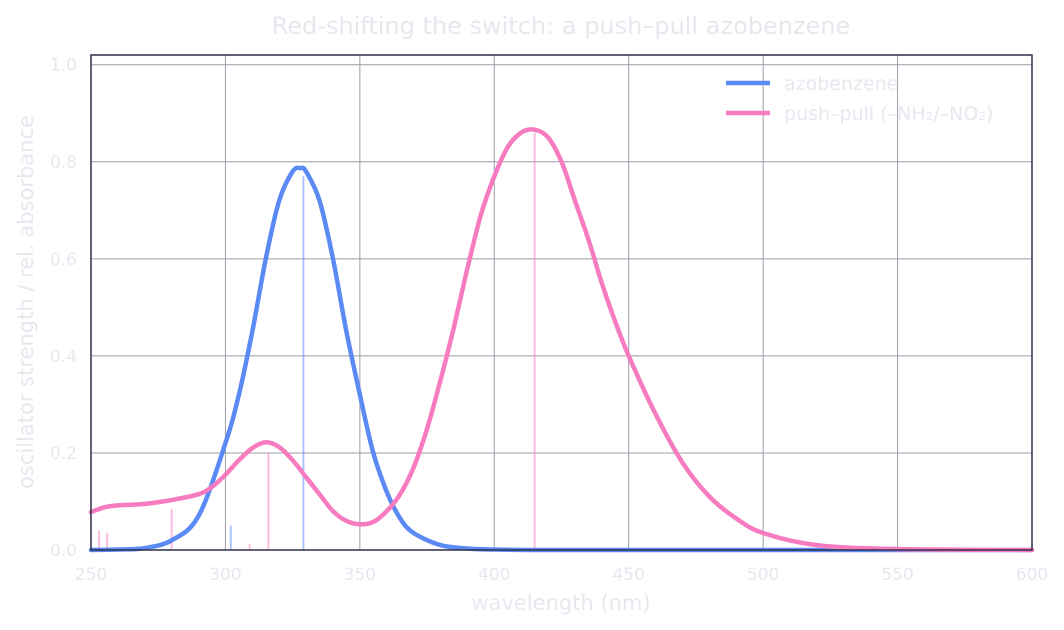  What do you see at coordinates (628, 575) in the screenshot?
I see `x-tick-label: 450` at bounding box center [628, 575].